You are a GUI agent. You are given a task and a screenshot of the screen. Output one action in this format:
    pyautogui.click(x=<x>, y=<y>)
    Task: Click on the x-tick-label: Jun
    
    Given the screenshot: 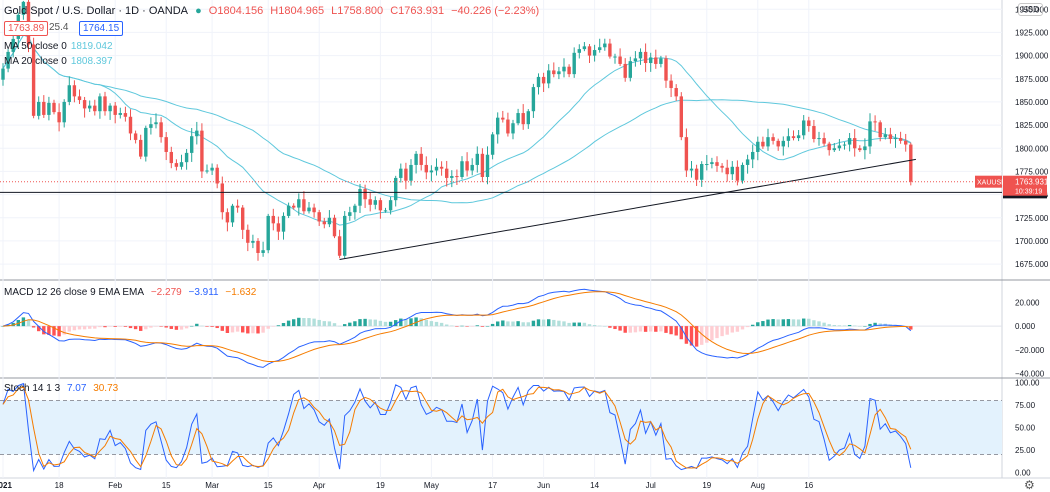 What is the action you would take?
    pyautogui.click(x=543, y=485)
    